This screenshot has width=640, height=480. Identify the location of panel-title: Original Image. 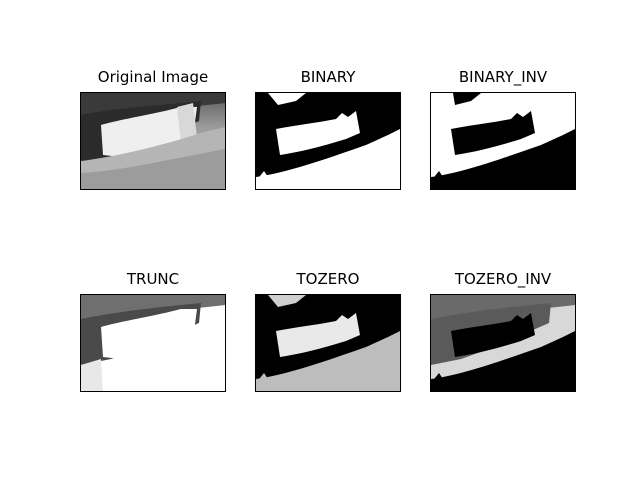
(153, 77).